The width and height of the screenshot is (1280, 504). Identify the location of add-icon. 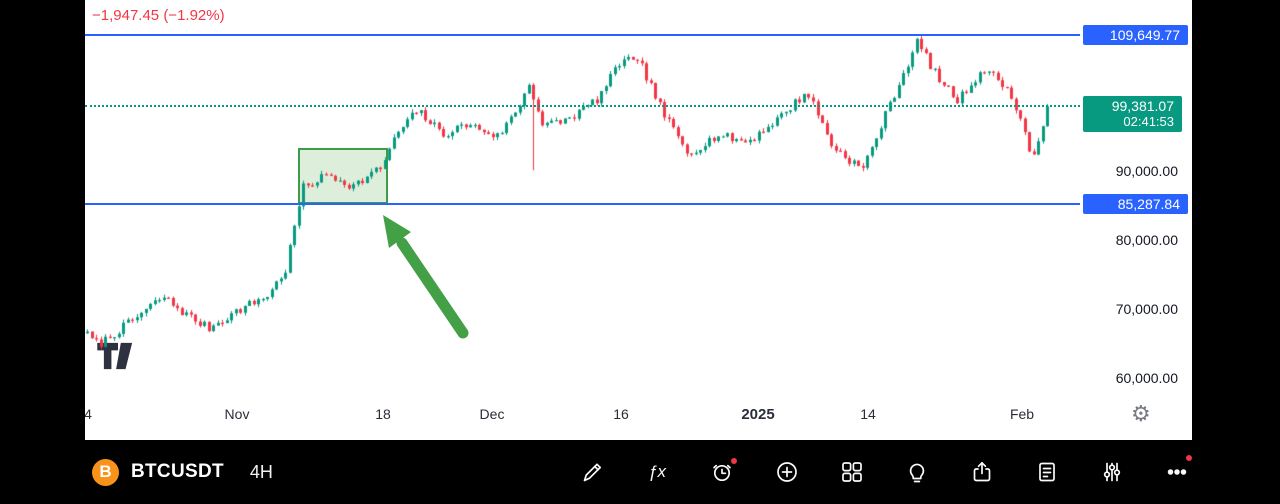
(787, 472).